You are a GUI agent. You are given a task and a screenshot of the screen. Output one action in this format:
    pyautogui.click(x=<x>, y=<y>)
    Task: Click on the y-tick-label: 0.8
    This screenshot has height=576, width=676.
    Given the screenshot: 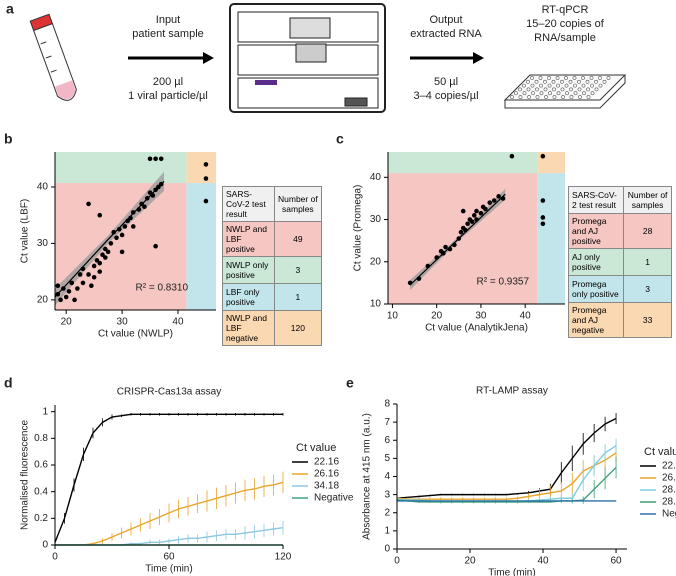 What is the action you would take?
    pyautogui.click(x=41, y=438)
    